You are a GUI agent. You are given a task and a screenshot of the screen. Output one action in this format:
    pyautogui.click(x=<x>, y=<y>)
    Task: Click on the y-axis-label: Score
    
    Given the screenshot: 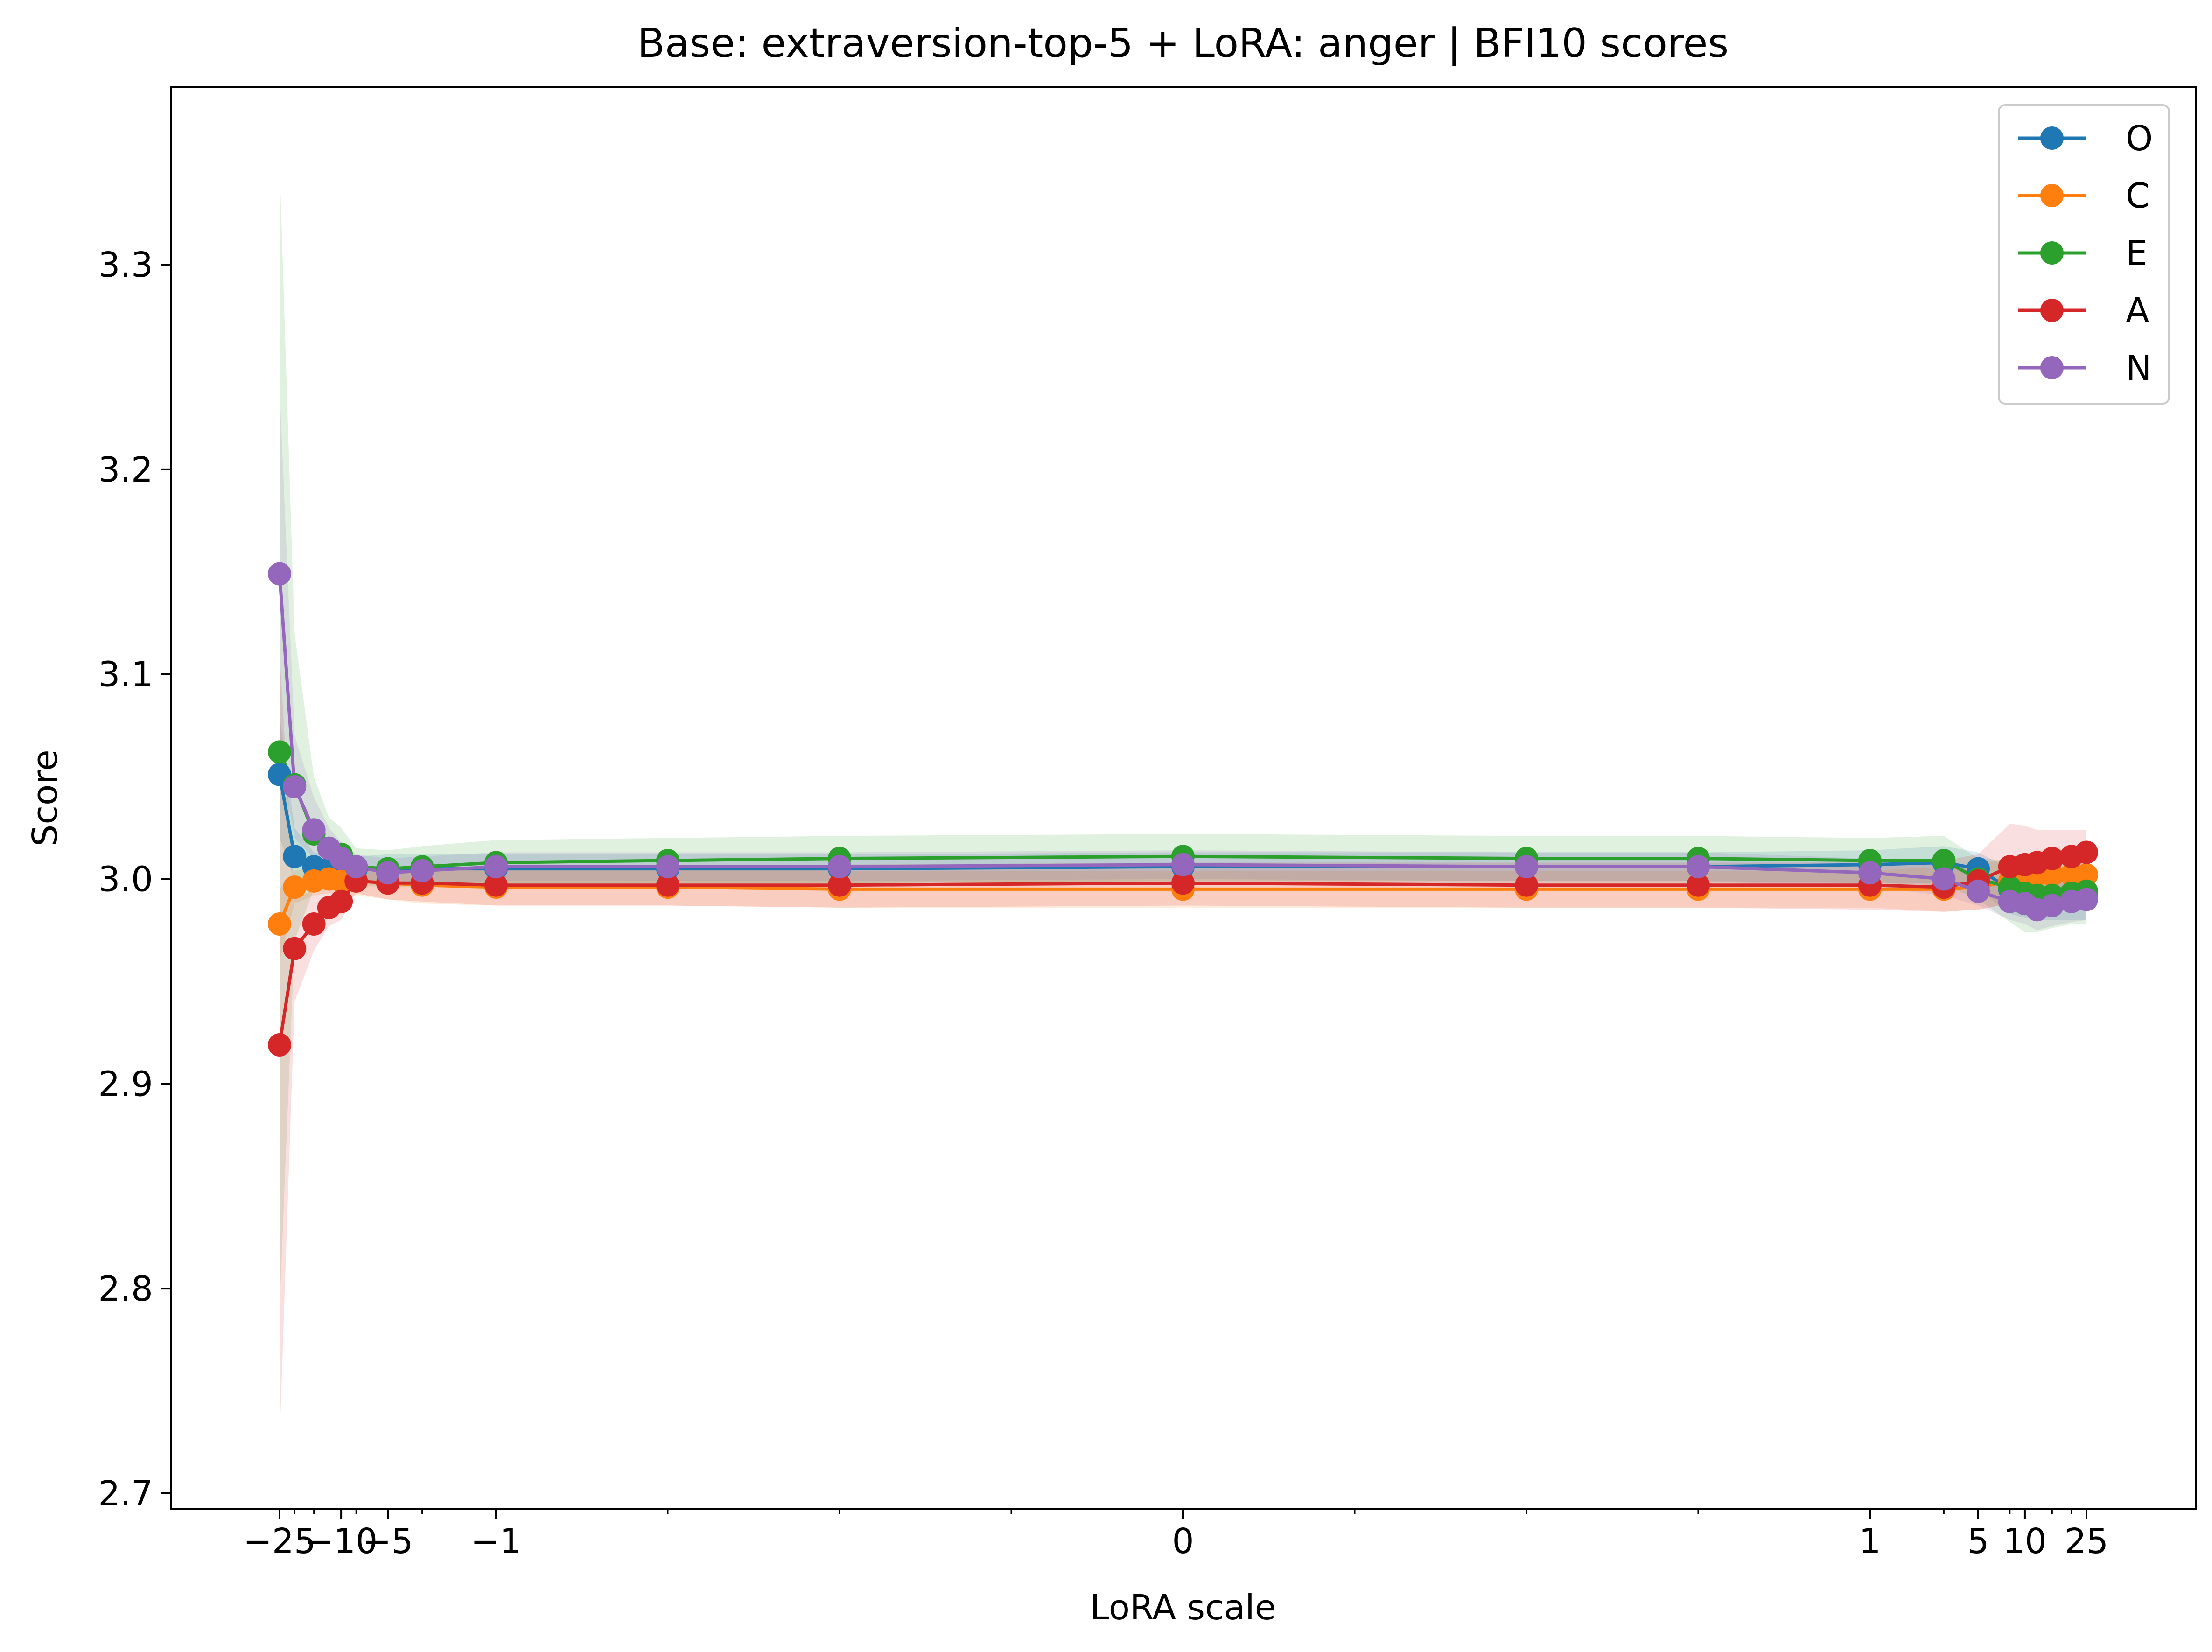 What is the action you would take?
    pyautogui.click(x=45, y=797)
    